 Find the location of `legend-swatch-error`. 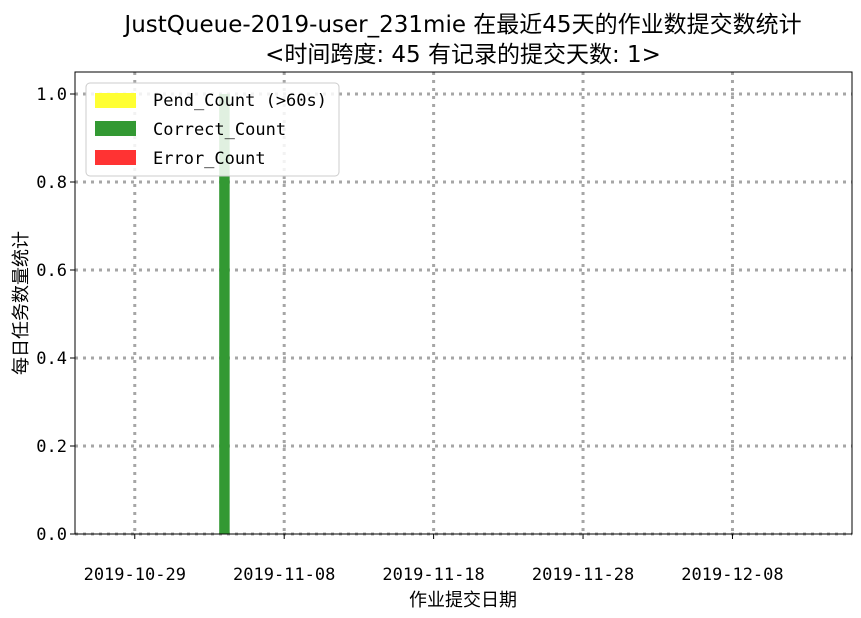

legend-swatch-error is located at coordinates (115, 157).